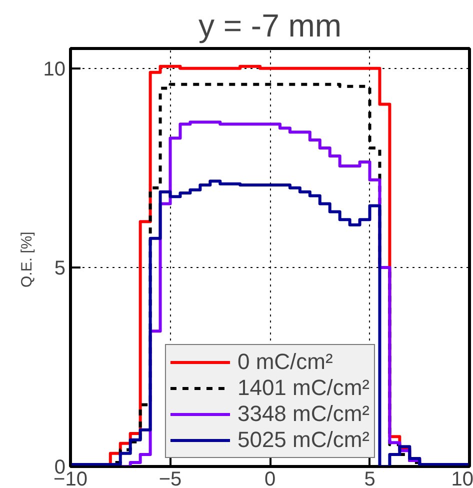  What do you see at coordinates (303, 414) in the screenshot?
I see `legend-label: 3348 mC/cm²` at bounding box center [303, 414].